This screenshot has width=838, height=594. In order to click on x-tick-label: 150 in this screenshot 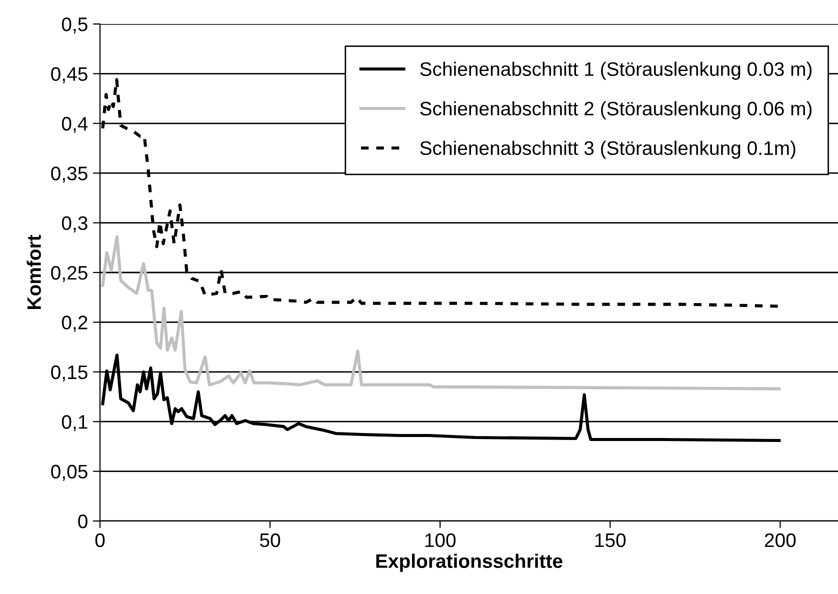, I will do `click(610, 540)`.